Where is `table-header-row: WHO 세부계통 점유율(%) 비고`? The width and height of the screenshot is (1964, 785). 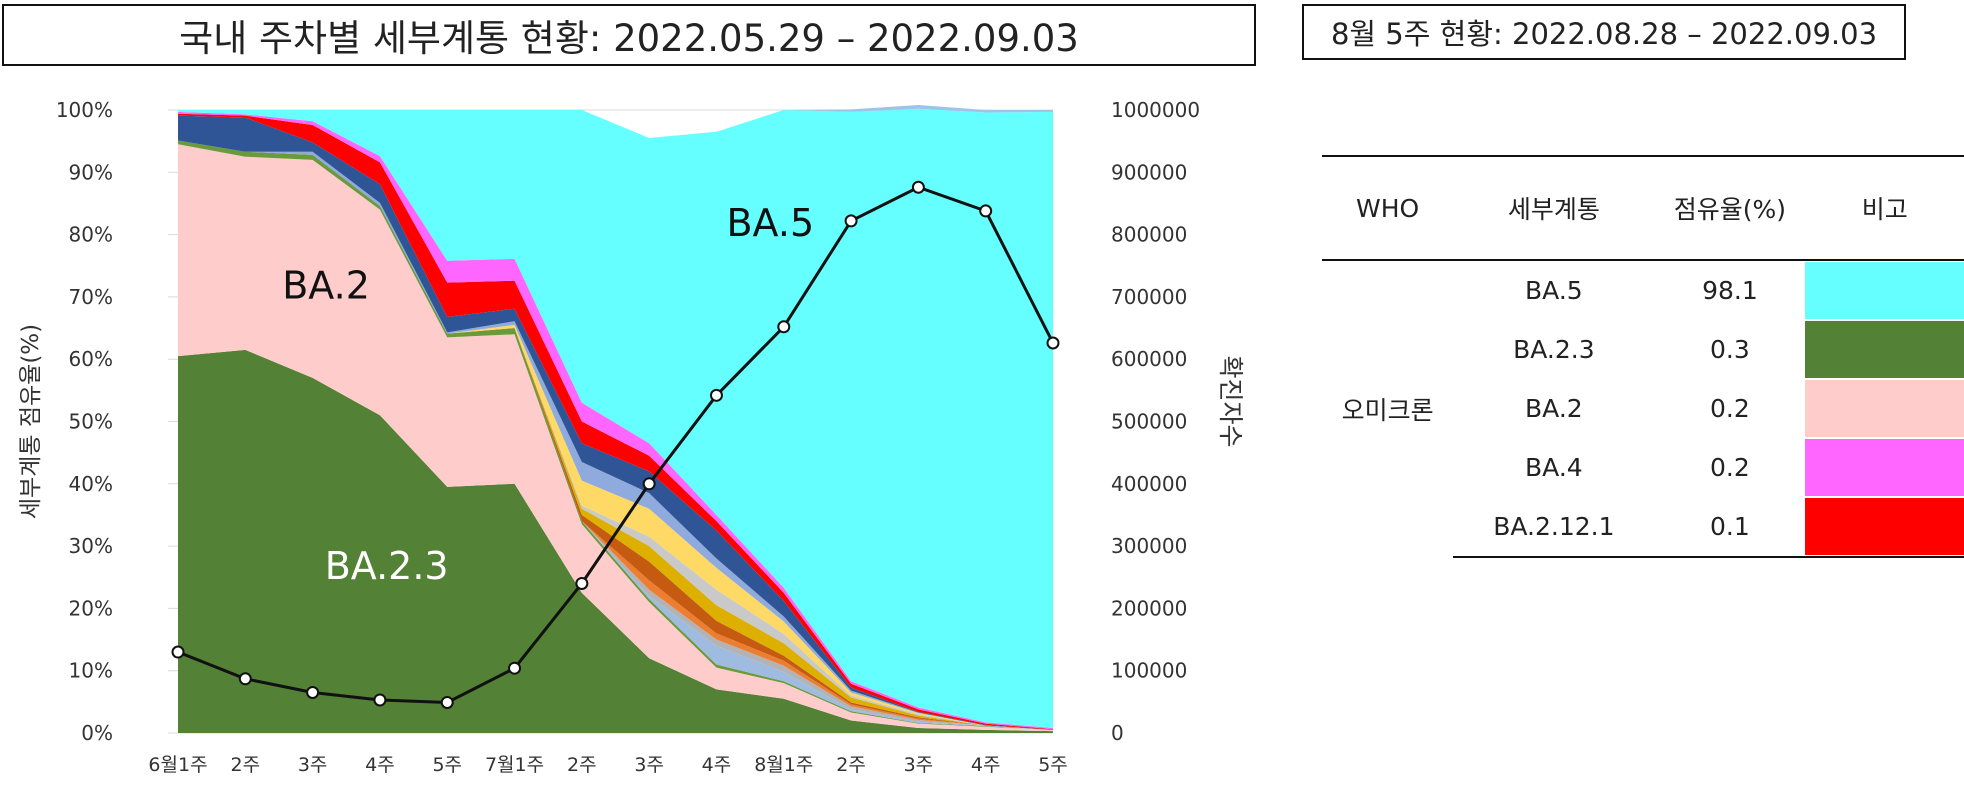
table-header-row: WHO 세부계통 점유율(%) 비고 is located at coordinates (1643, 208).